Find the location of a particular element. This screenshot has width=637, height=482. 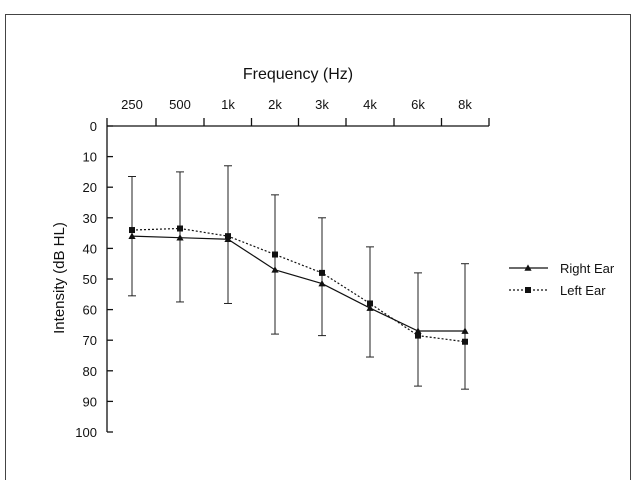

series-line-right-ear is located at coordinates (298, 283).